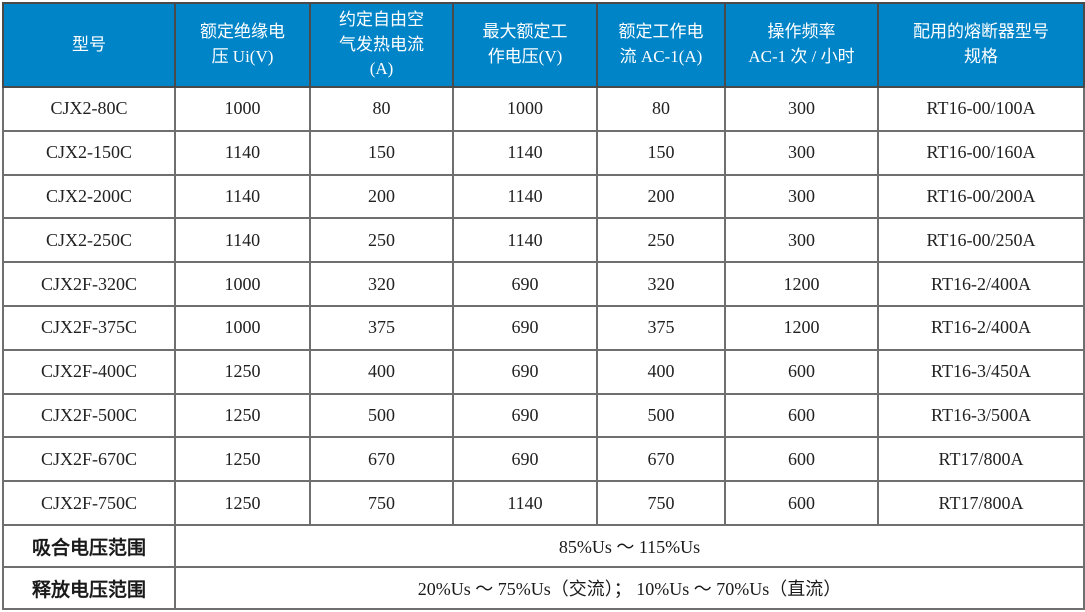  Describe the element at coordinates (381, 45) in the screenshot. I see `column-header-2: 约定自由空 气发热电流 (A)` at that location.